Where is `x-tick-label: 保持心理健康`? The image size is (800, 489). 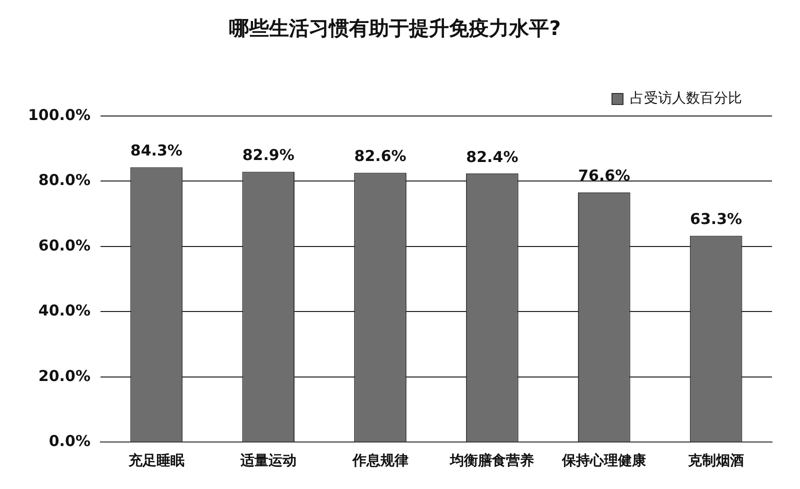 x-tick-label: 保持心理健康 is located at coordinates (604, 461).